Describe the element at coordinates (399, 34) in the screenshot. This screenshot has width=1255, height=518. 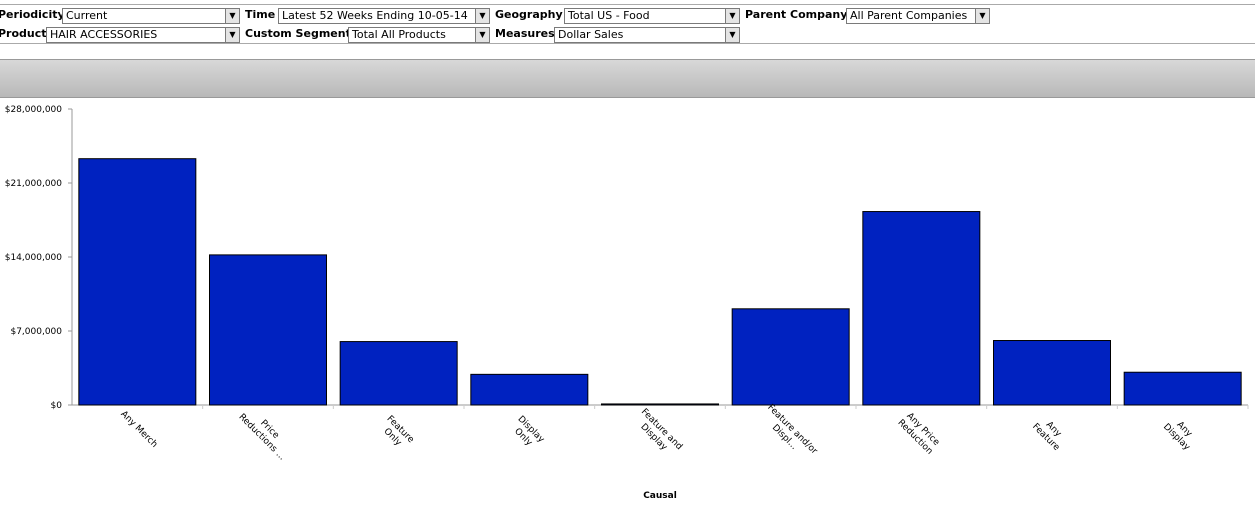
I see `dropdown-value: Total All Products` at that location.